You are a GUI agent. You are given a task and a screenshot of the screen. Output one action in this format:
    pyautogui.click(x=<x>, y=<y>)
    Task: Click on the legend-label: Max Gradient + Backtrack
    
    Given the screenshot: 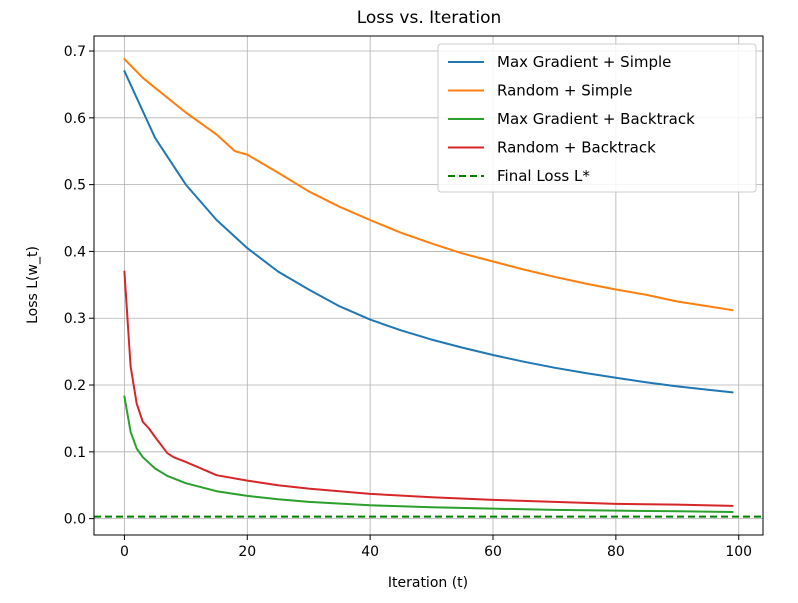 What is the action you would take?
    pyautogui.click(x=596, y=119)
    